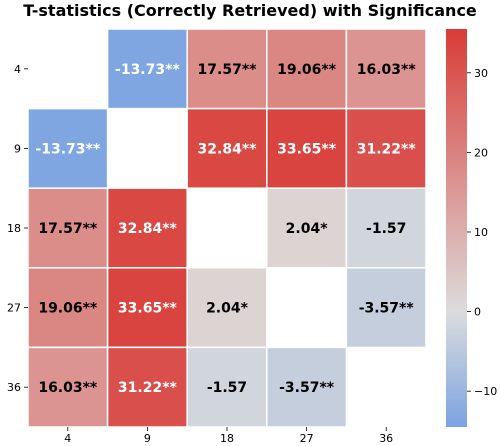  I want to click on col-tick-label: 4, so click(67, 438).